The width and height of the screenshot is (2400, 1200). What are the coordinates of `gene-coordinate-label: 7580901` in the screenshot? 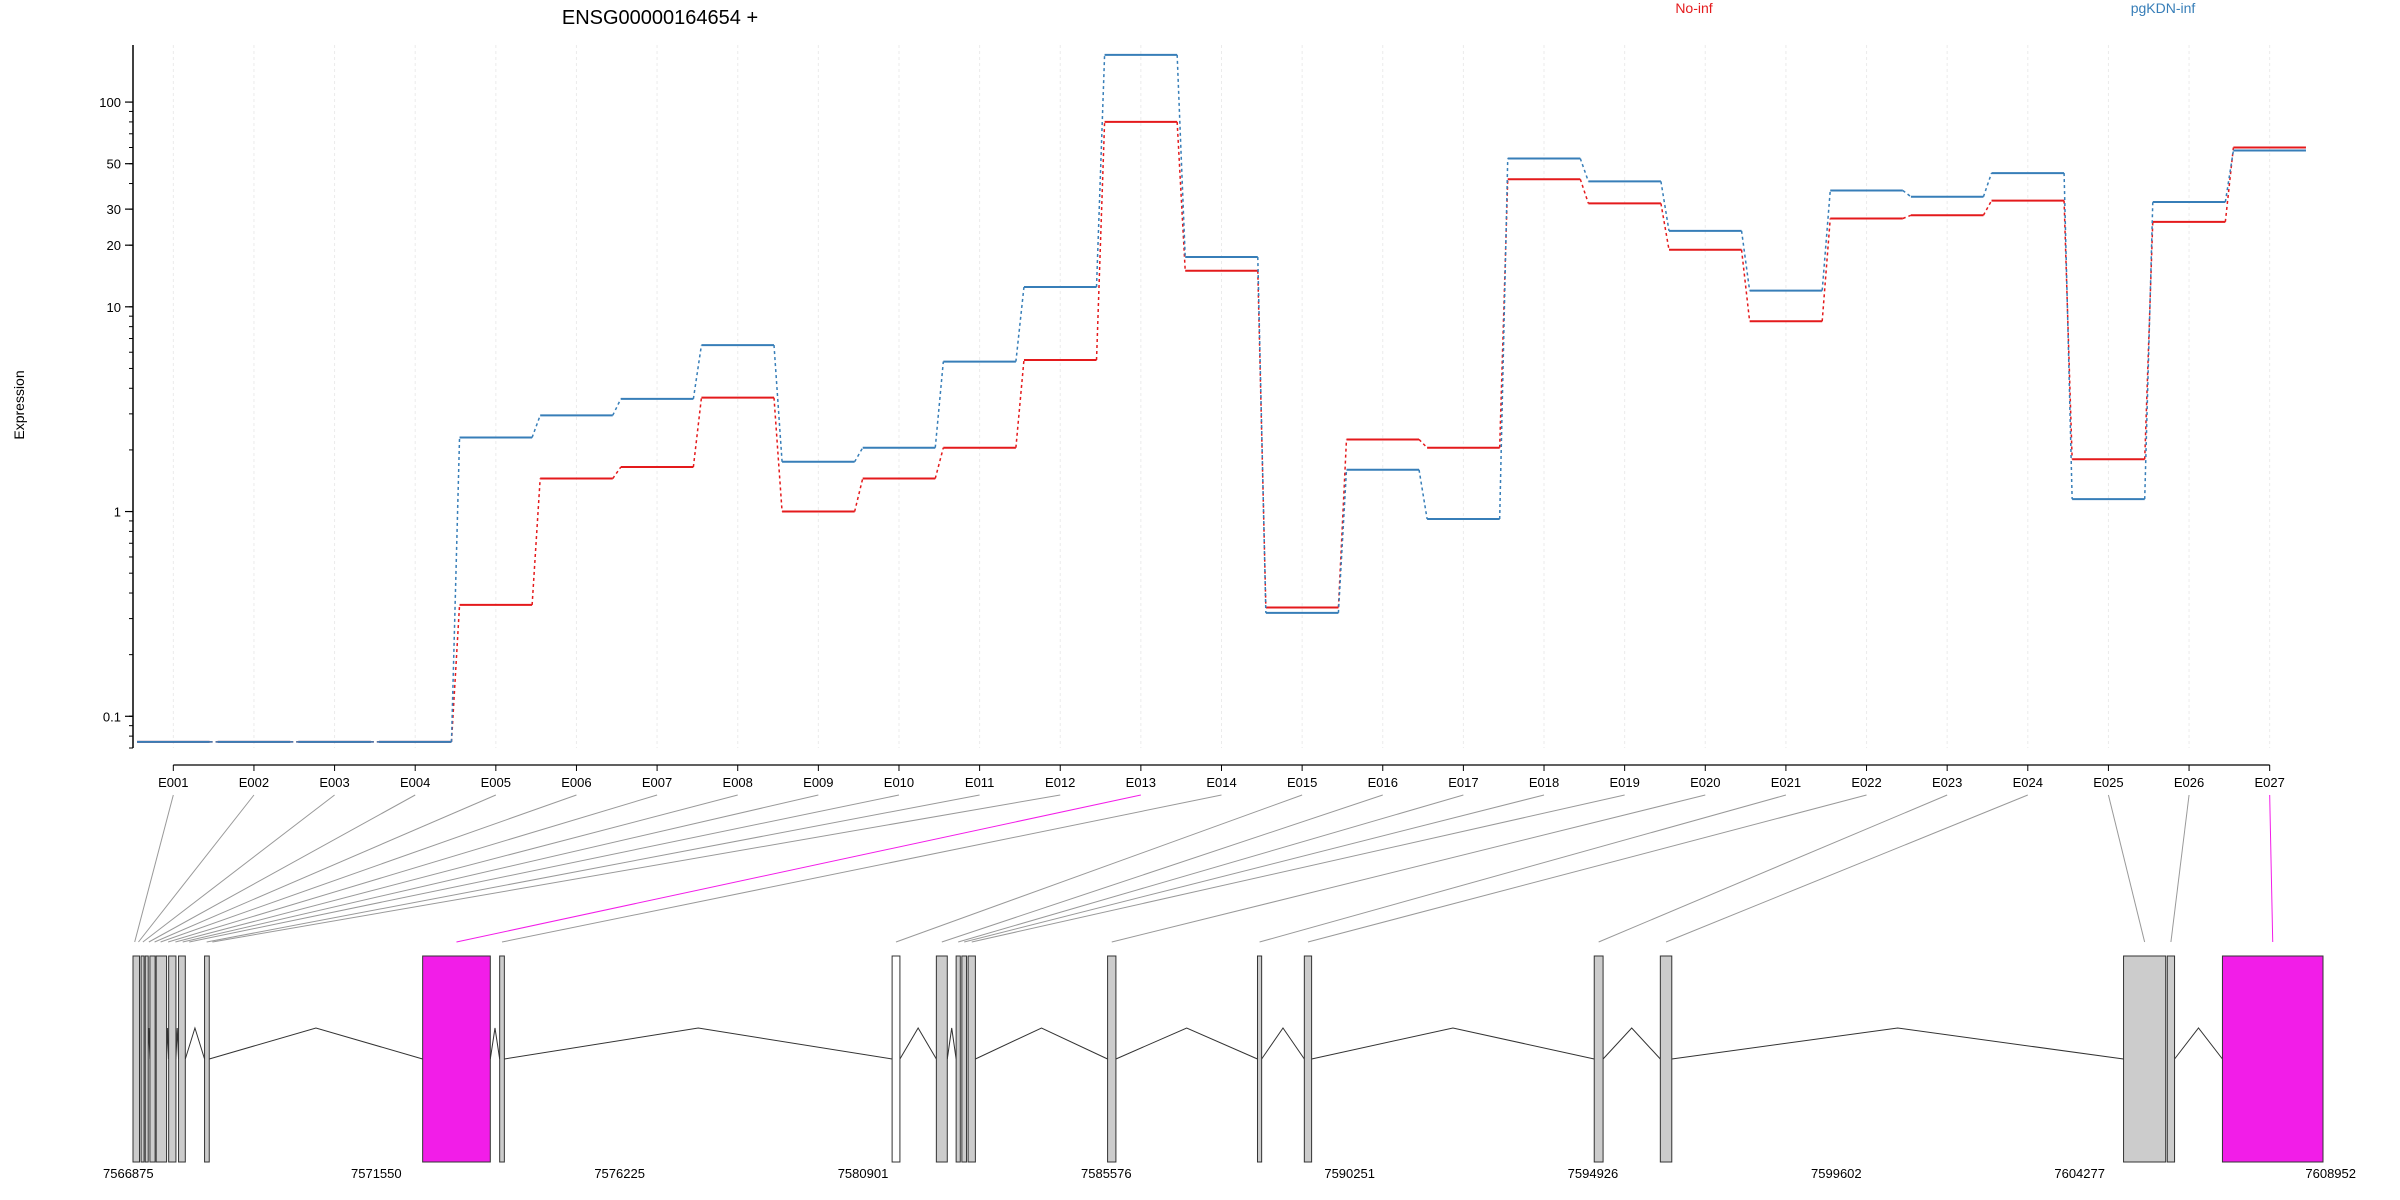 It's located at (863, 1173).